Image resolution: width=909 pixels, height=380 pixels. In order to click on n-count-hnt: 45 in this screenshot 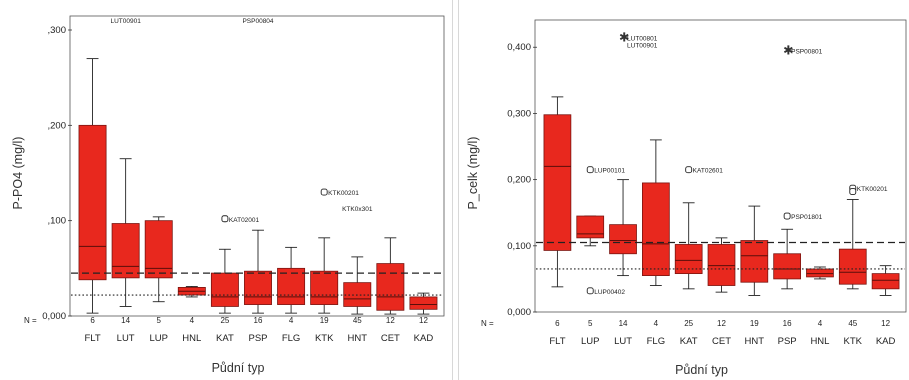, I will do `click(357, 320)`.